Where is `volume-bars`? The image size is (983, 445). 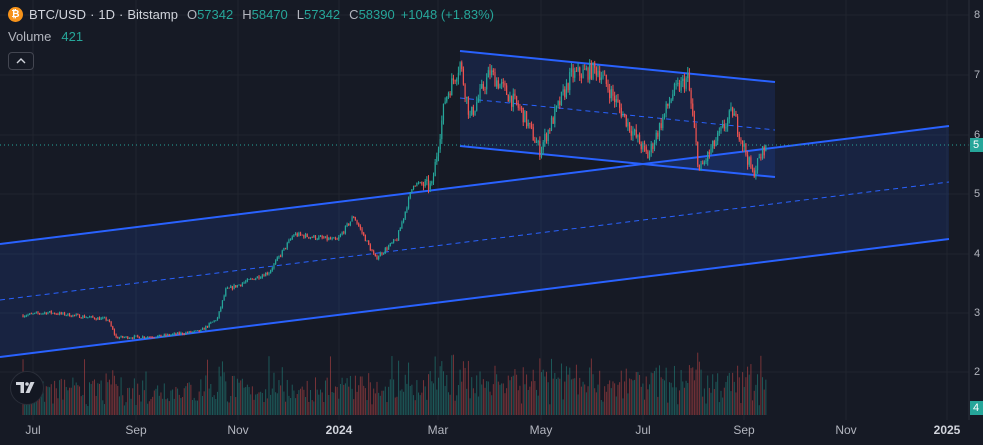
volume-bars is located at coordinates (394, 383).